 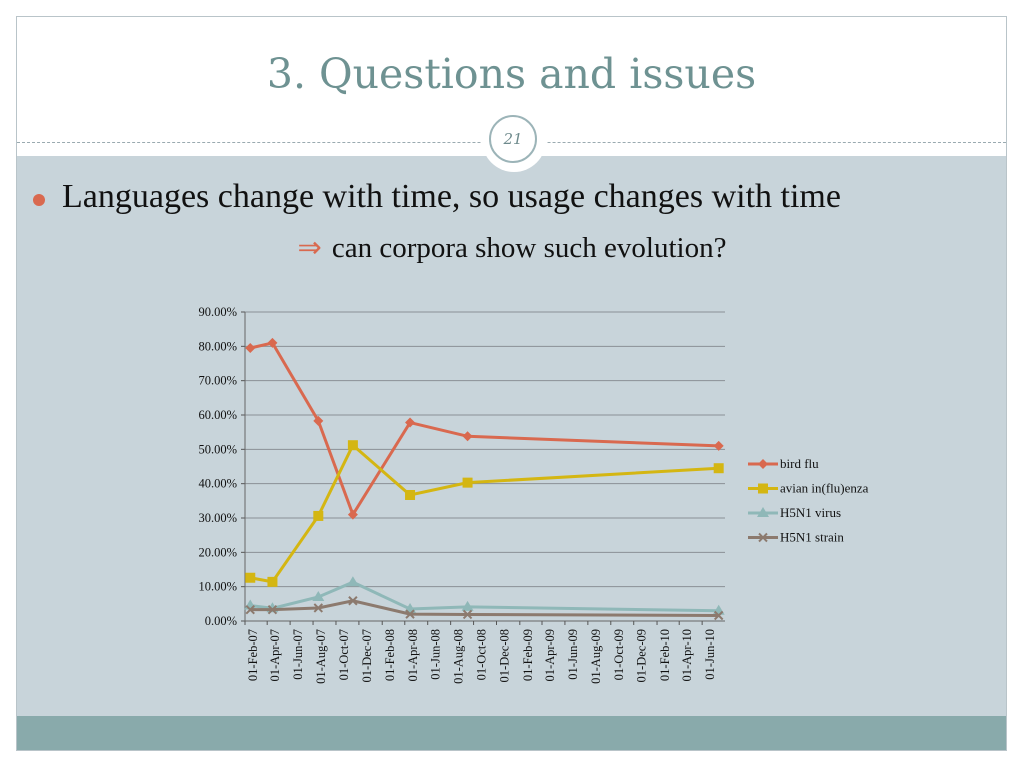 What do you see at coordinates (321, 656) in the screenshot?
I see `x-tick-label: 01-Aug-07` at bounding box center [321, 656].